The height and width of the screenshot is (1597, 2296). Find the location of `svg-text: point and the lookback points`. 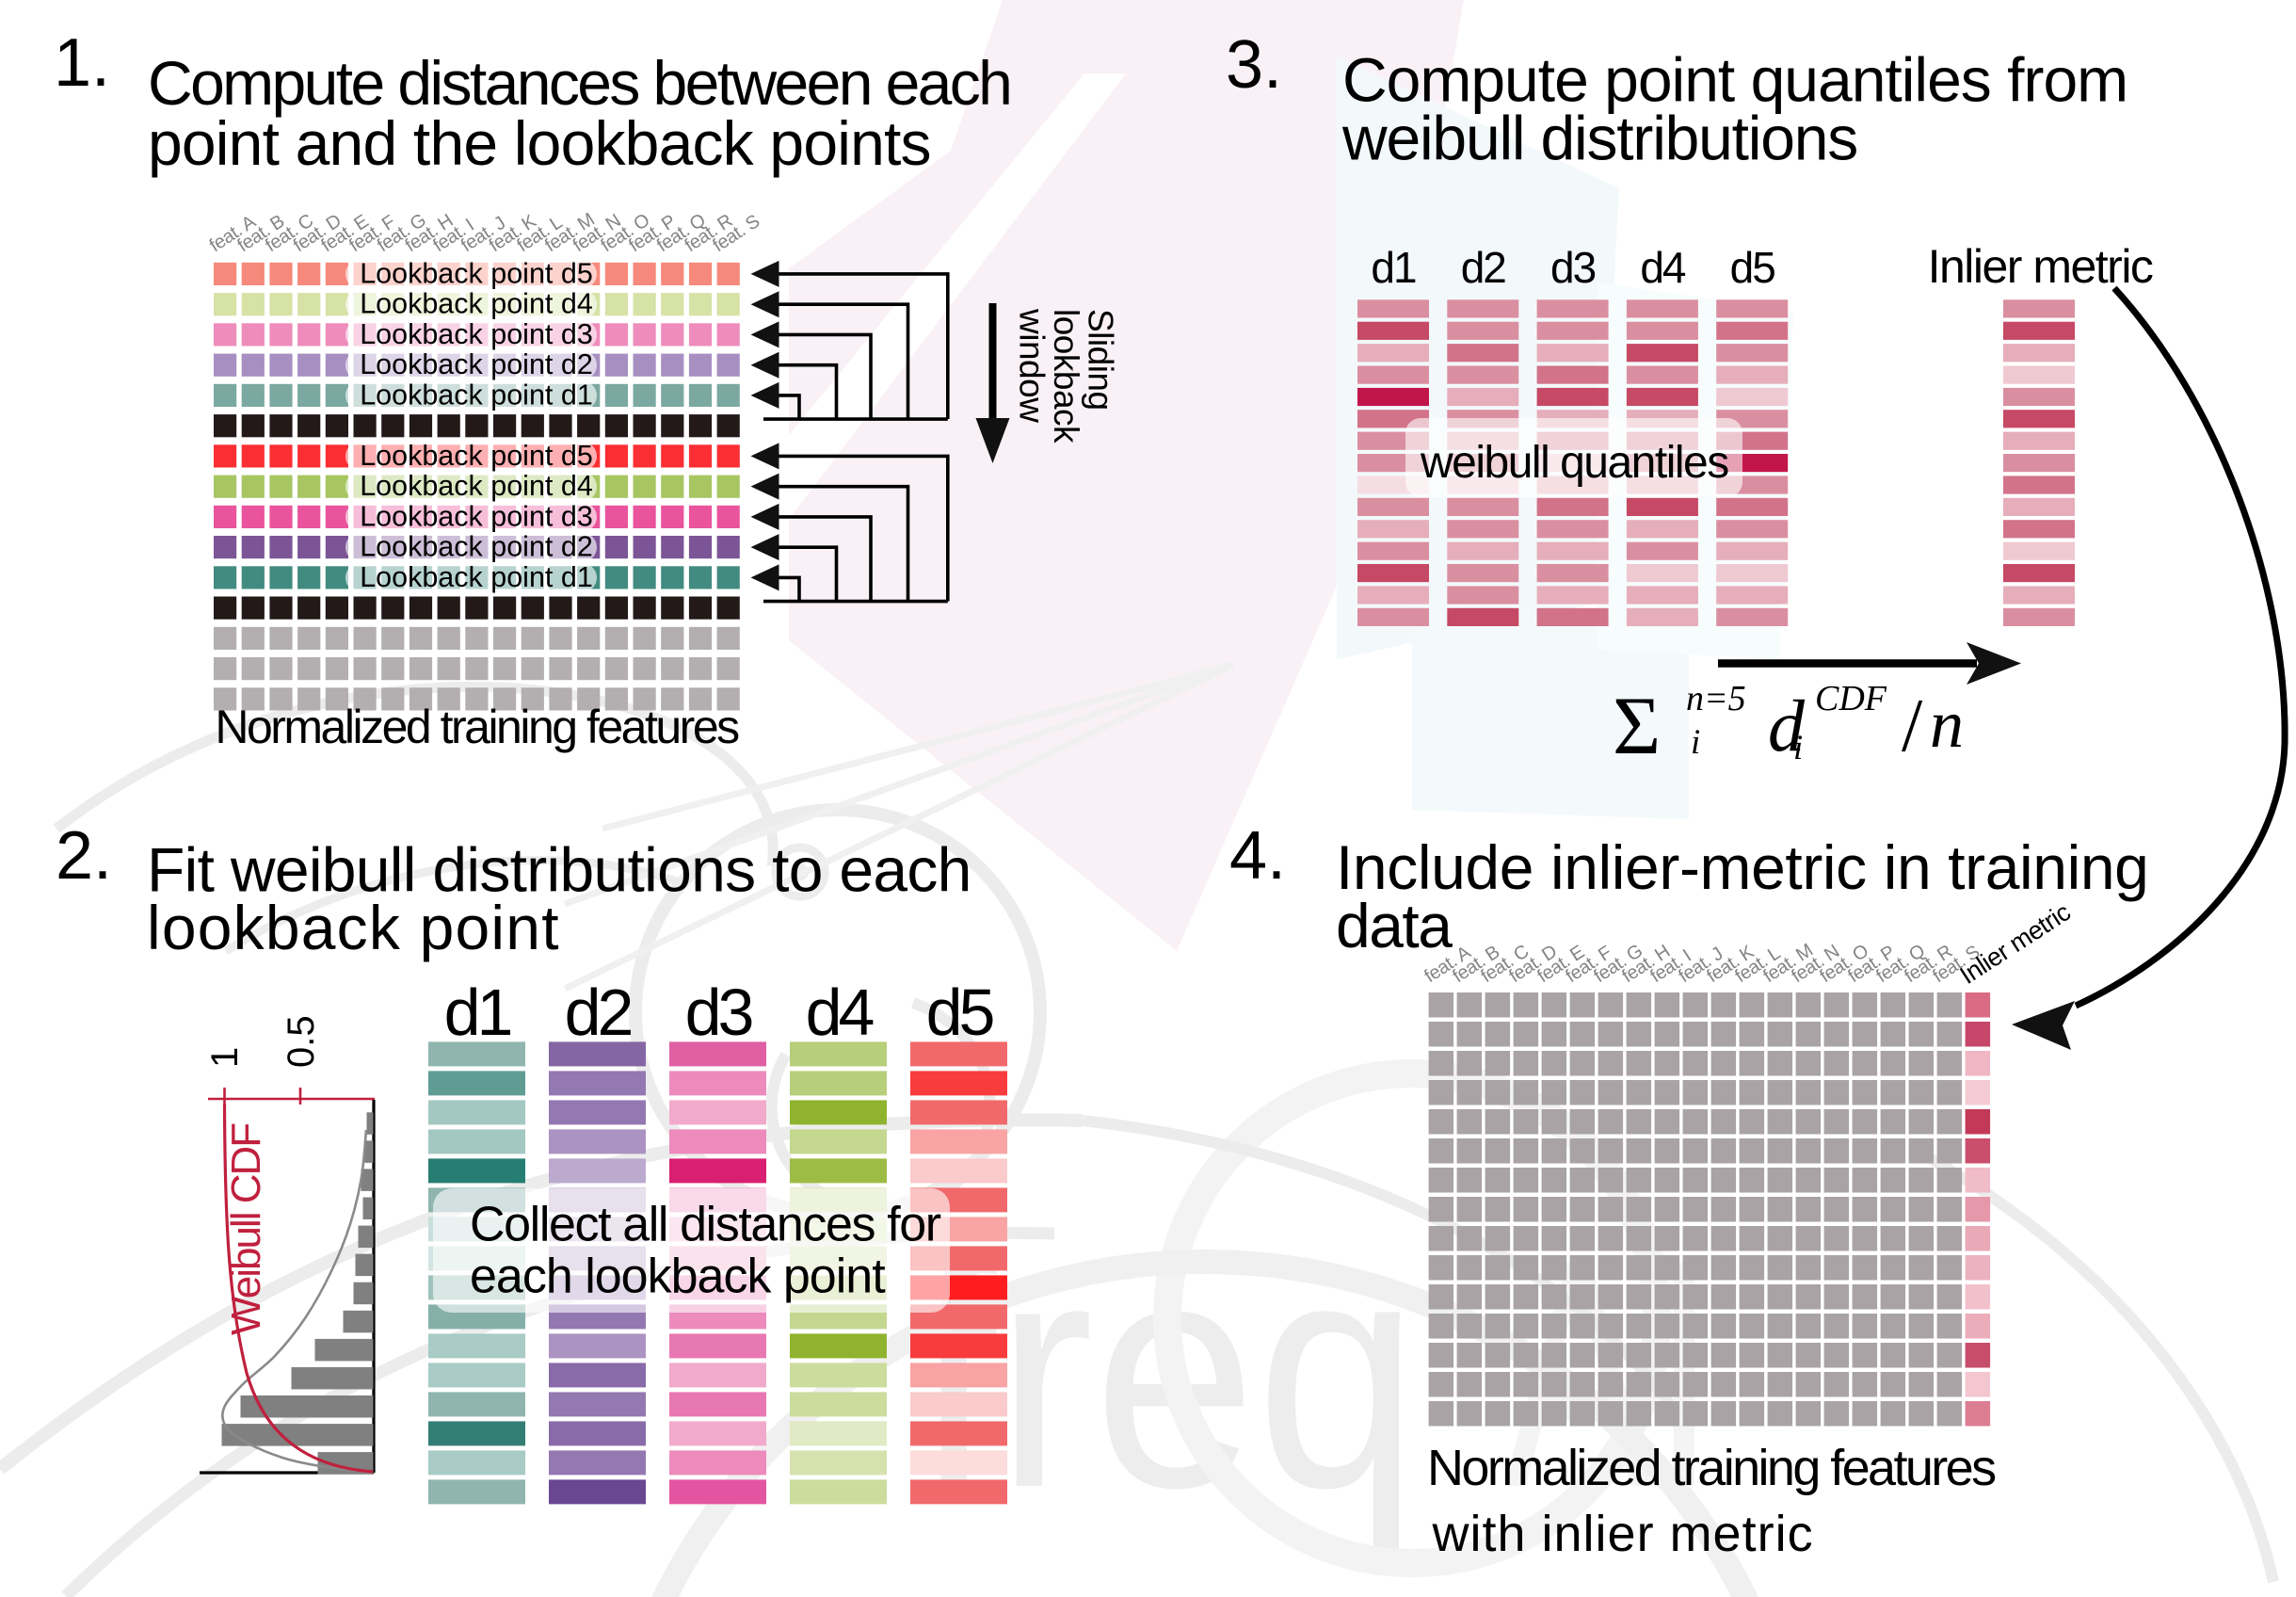

svg-text: point and the lookback points is located at coordinates (539, 143).